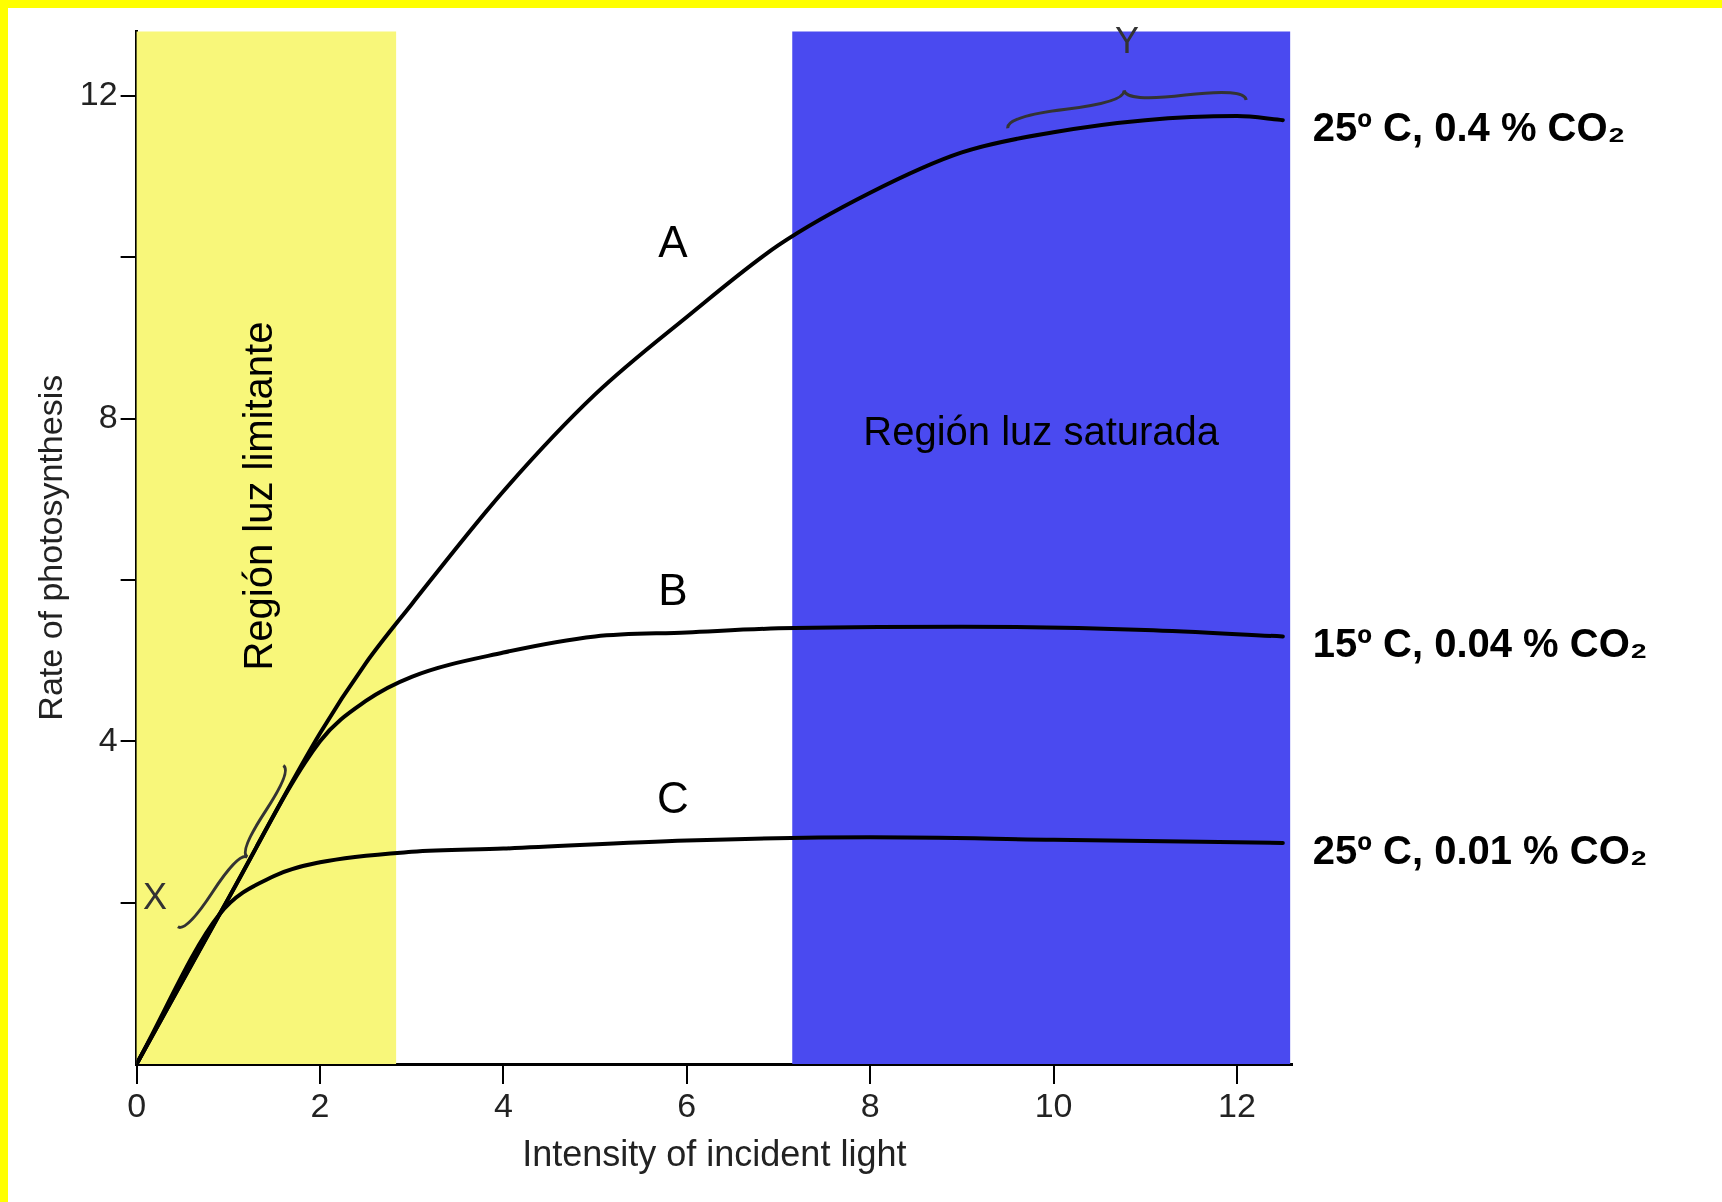 The width and height of the screenshot is (1722, 1202). What do you see at coordinates (98, 93) in the screenshot?
I see `y-tick-label: 12` at bounding box center [98, 93].